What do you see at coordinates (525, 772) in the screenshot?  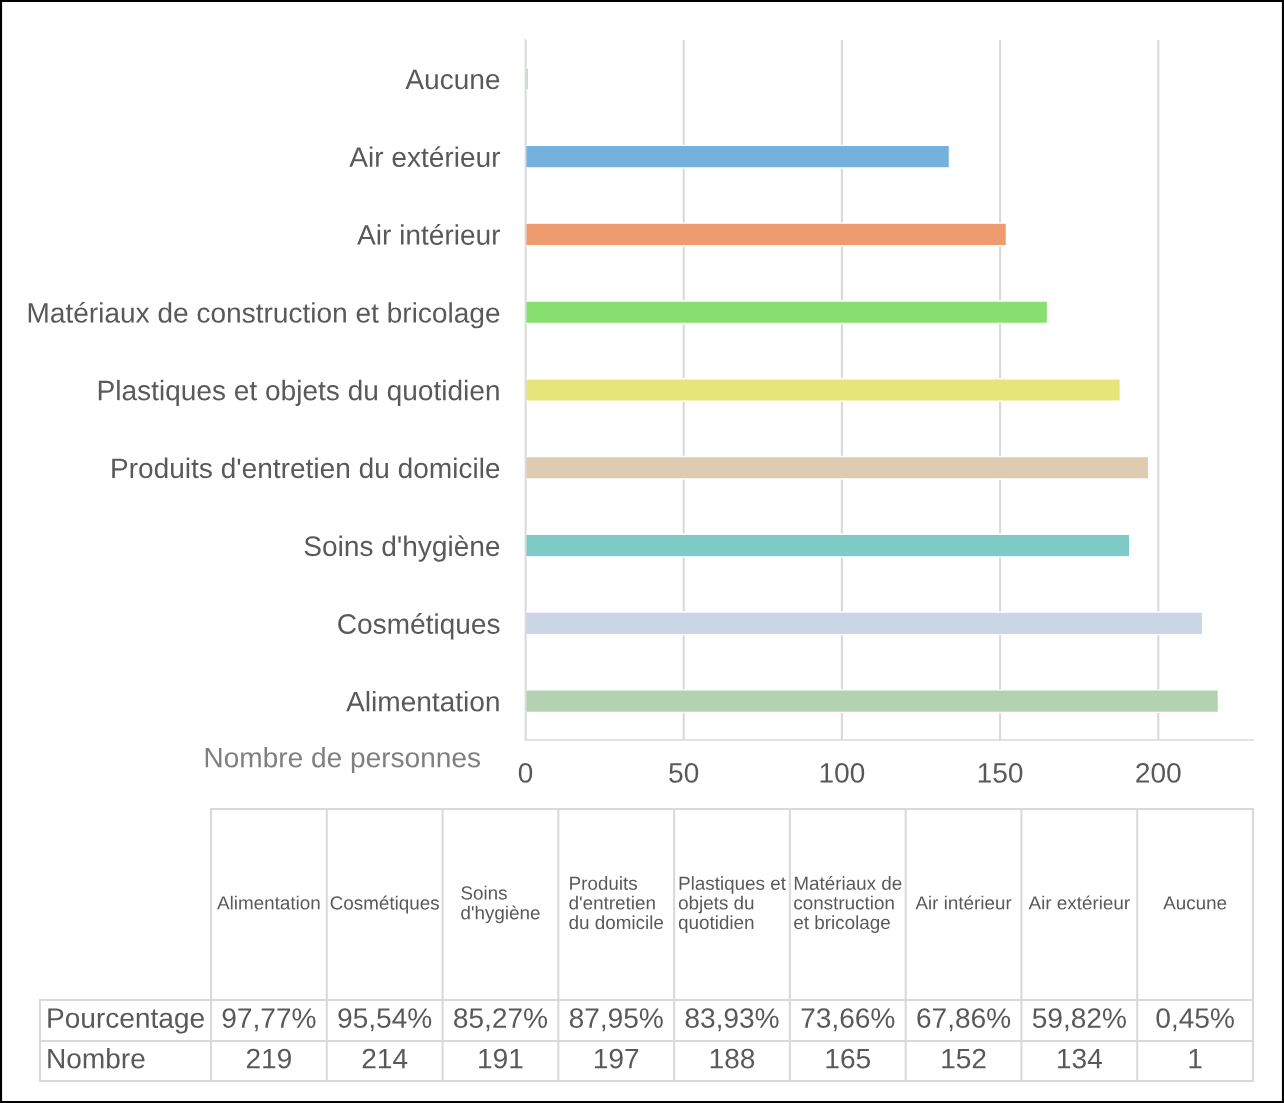 I see `x-tick-label: 0` at bounding box center [525, 772].